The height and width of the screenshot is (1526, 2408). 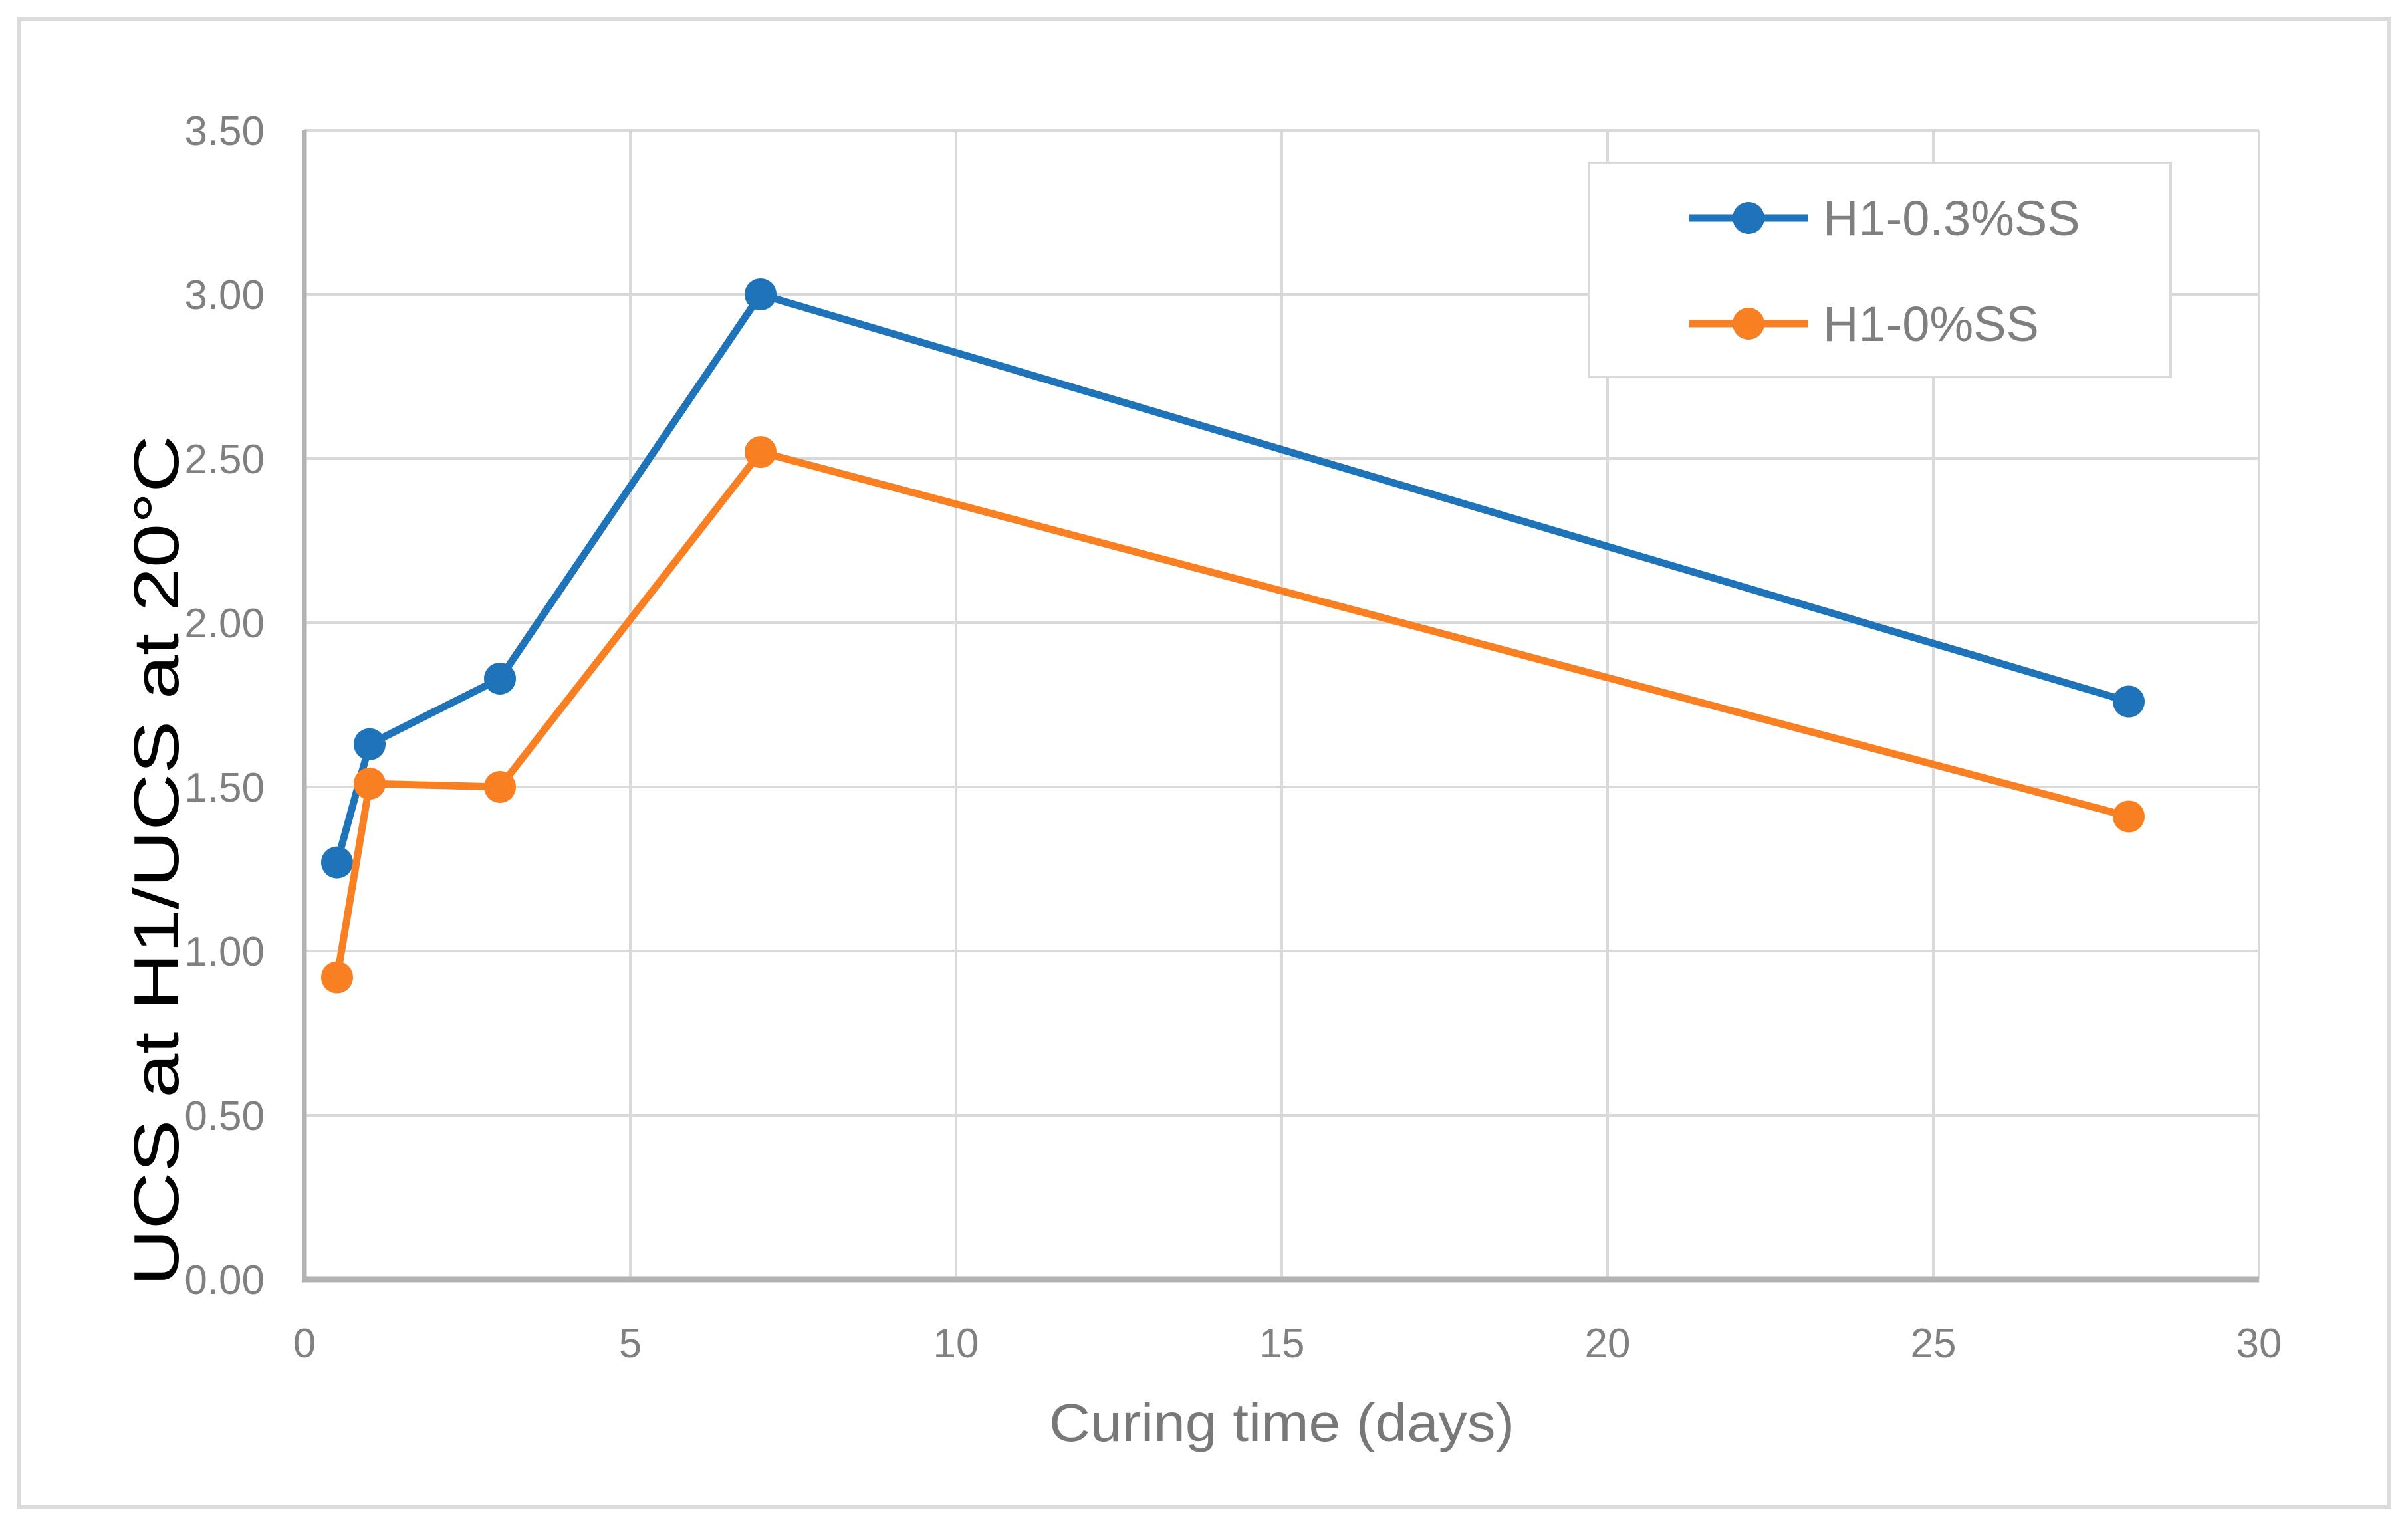 I want to click on x-tick-label: 5, so click(x=630, y=1344).